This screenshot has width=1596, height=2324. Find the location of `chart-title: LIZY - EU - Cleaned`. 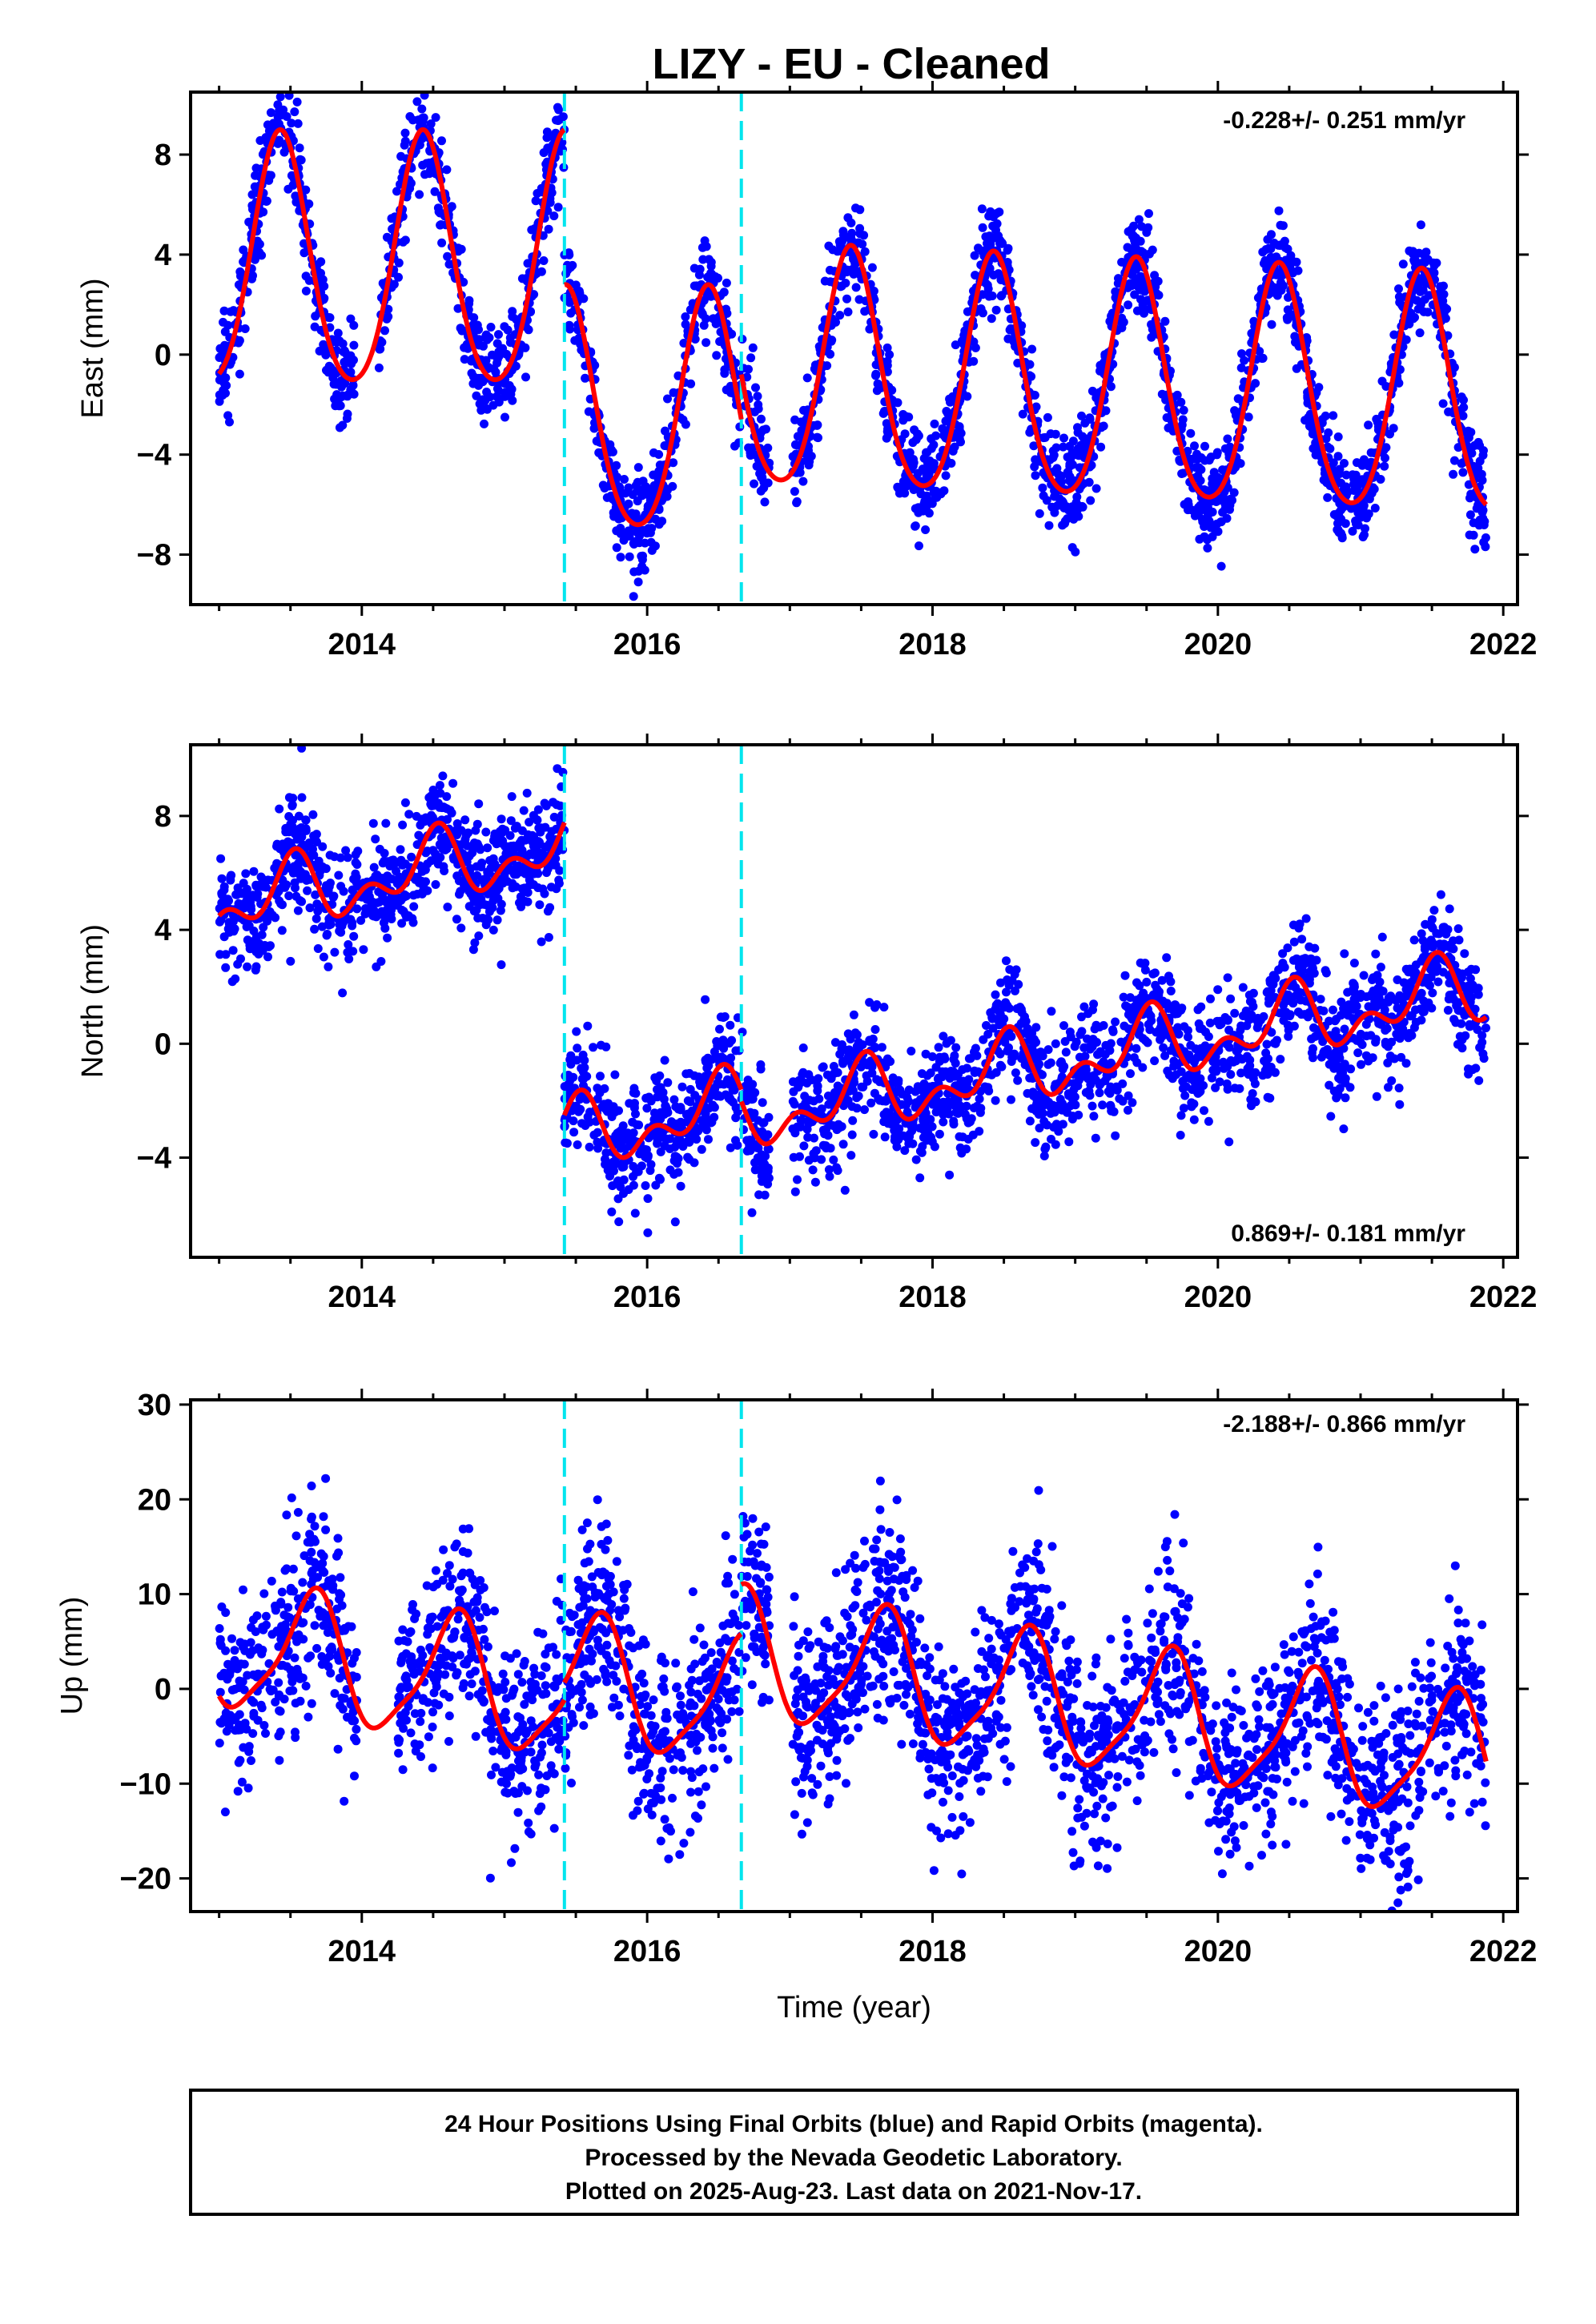

chart-title: LIZY - EU - Cleaned is located at coordinates (851, 64).